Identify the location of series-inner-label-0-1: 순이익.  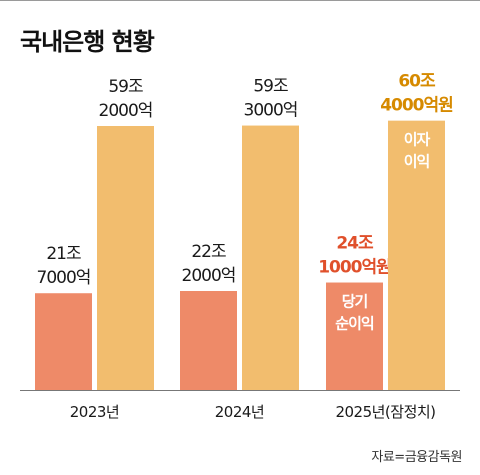
(354, 324).